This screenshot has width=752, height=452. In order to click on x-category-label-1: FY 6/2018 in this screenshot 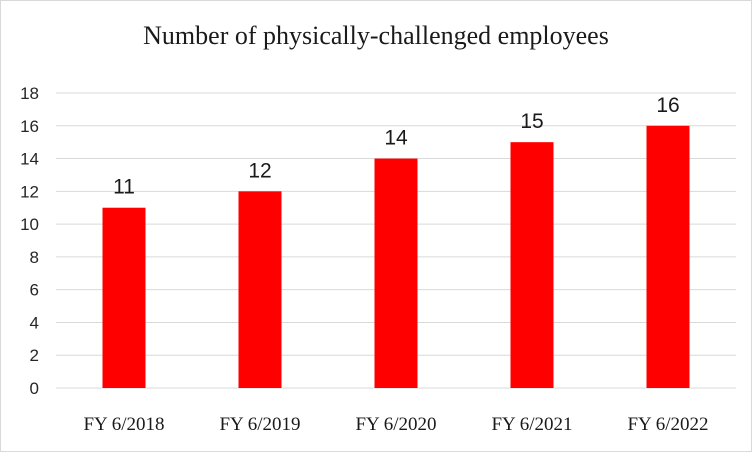, I will do `click(123, 424)`.